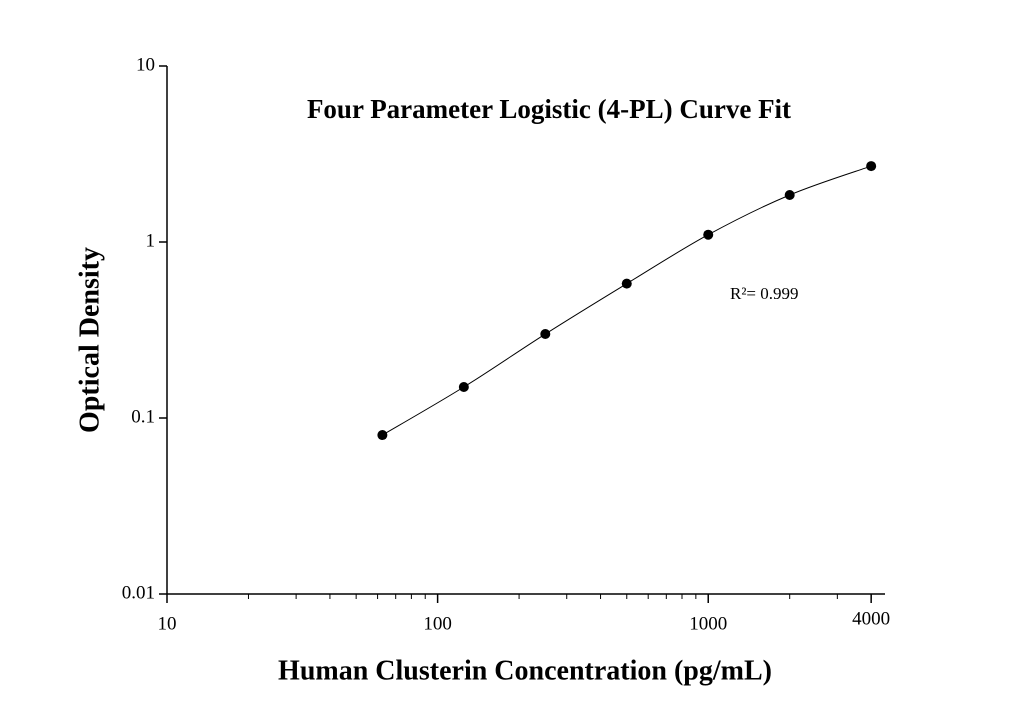 This screenshot has height=712, width=1024. What do you see at coordinates (167, 623) in the screenshot?
I see `x-tick-label: 10` at bounding box center [167, 623].